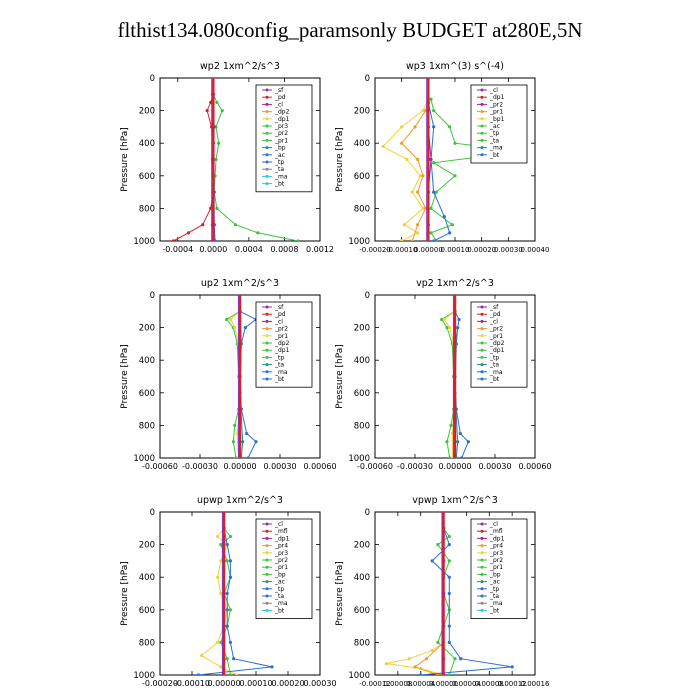  What do you see at coordinates (362, 426) in the screenshot?
I see `y-tick-label: 800` at bounding box center [362, 426].